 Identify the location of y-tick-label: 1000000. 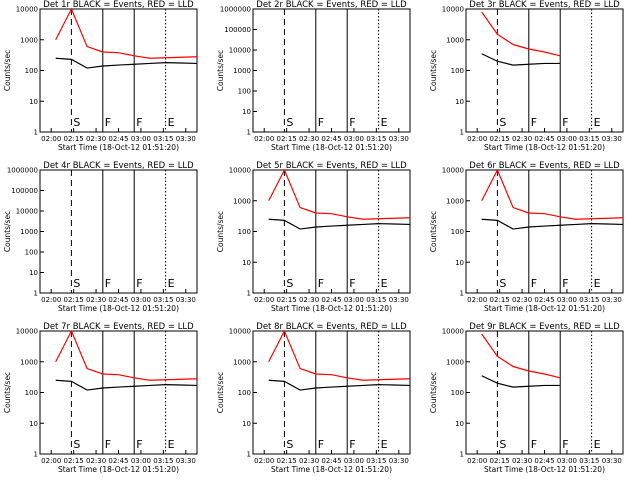
(235, 10).